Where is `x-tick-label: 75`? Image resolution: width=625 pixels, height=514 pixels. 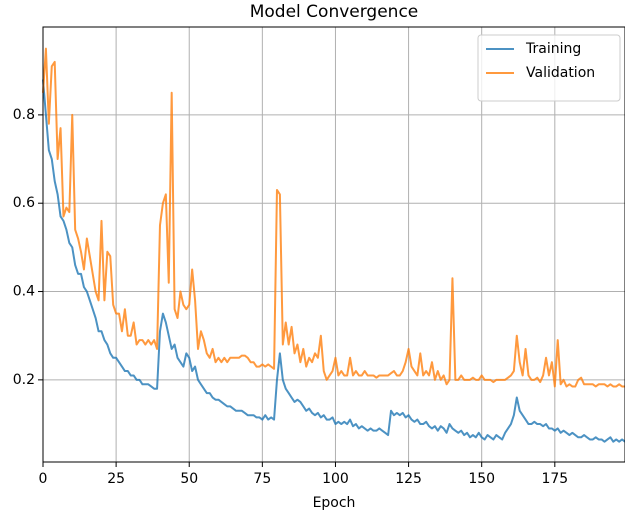 x-tick-label: 75 is located at coordinates (262, 479).